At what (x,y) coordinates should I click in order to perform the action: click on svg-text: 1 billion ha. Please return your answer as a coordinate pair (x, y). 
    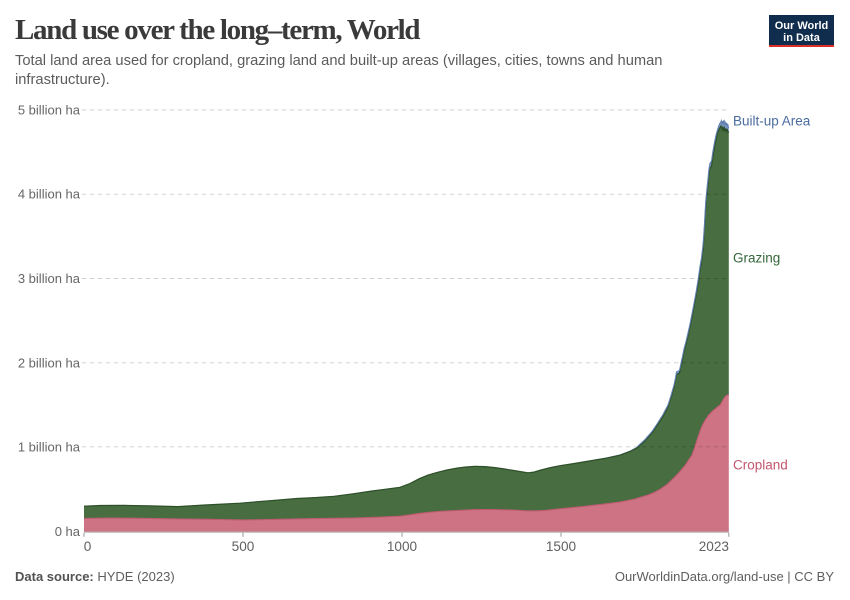
    Looking at the image, I should click on (49, 446).